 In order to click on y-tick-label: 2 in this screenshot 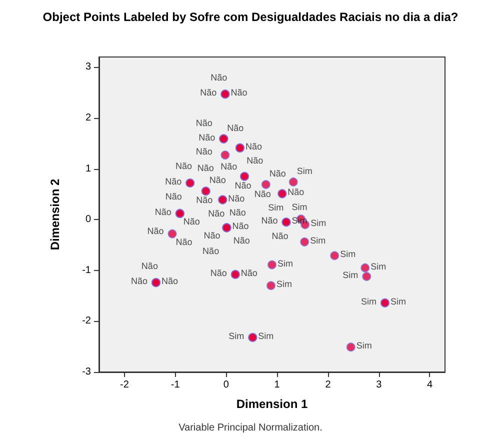, I will do `click(88, 118)`.